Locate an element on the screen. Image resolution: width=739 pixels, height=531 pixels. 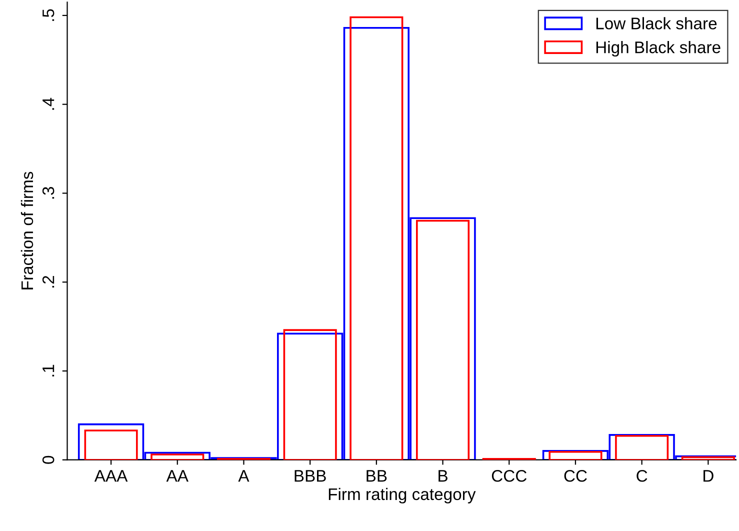
x-tick-label: D is located at coordinates (709, 476).